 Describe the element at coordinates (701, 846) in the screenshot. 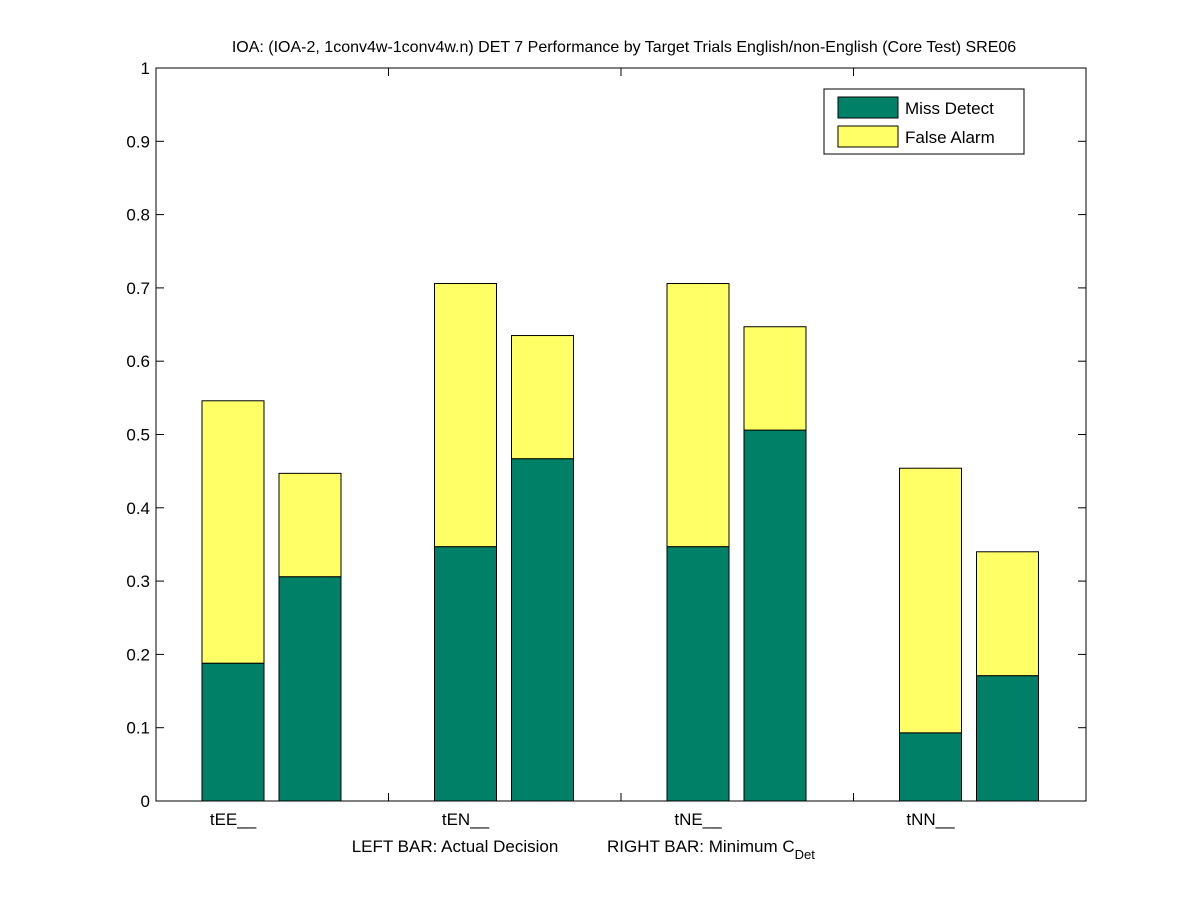

I see `x-axis-label-right-main: RIGHT BAR: Minimum C` at that location.